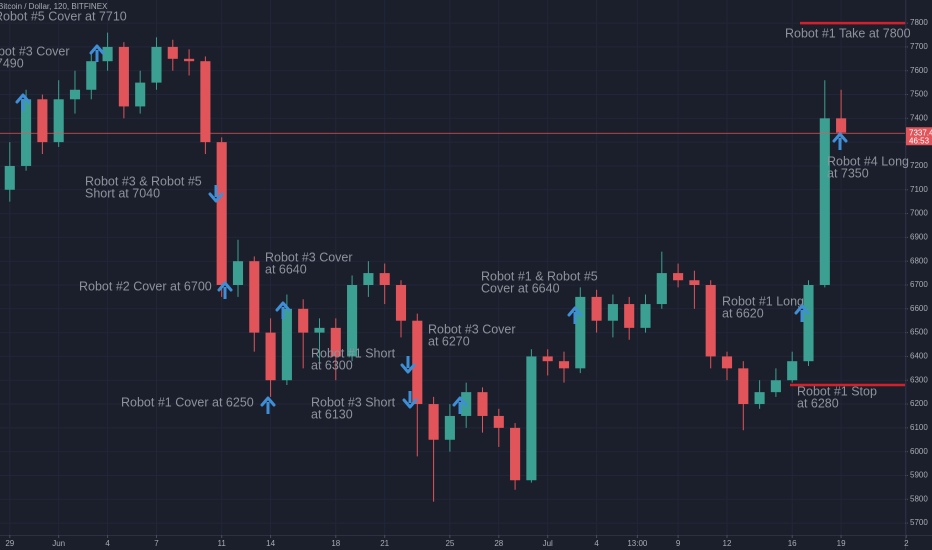 The width and height of the screenshot is (932, 550). I want to click on y-tick-label: 5700, so click(919, 522).